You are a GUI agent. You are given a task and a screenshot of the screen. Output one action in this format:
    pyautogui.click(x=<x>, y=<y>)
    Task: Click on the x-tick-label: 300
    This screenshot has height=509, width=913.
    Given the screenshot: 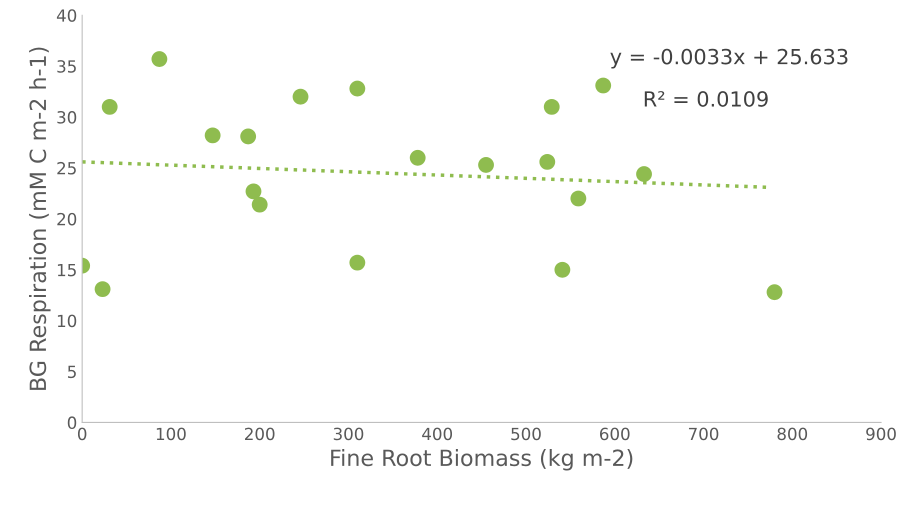 What is the action you would take?
    pyautogui.click(x=349, y=434)
    